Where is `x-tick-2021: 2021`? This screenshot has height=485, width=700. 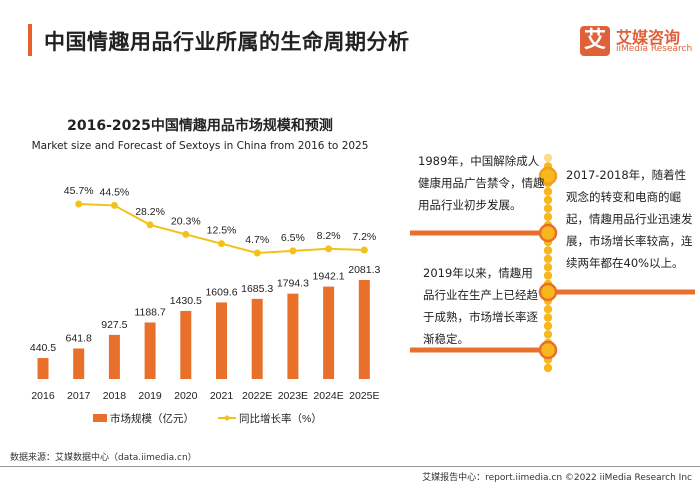 x-tick-2021: 2021 is located at coordinates (222, 396).